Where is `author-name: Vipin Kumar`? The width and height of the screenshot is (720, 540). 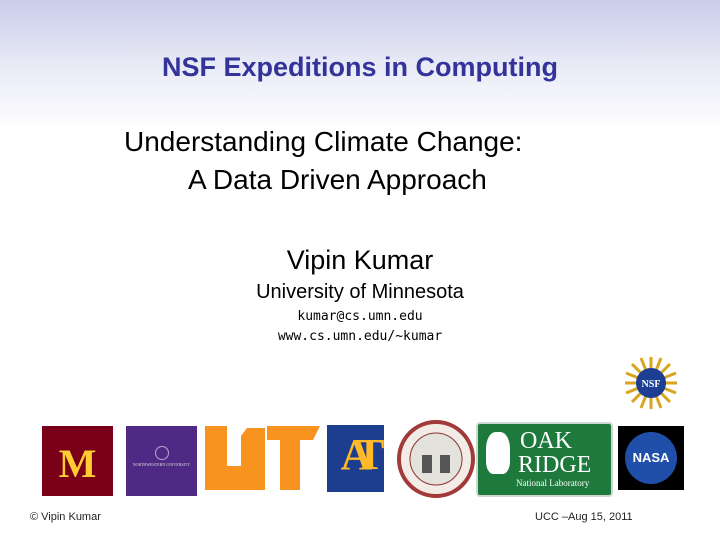 author-name: Vipin Kumar is located at coordinates (360, 260).